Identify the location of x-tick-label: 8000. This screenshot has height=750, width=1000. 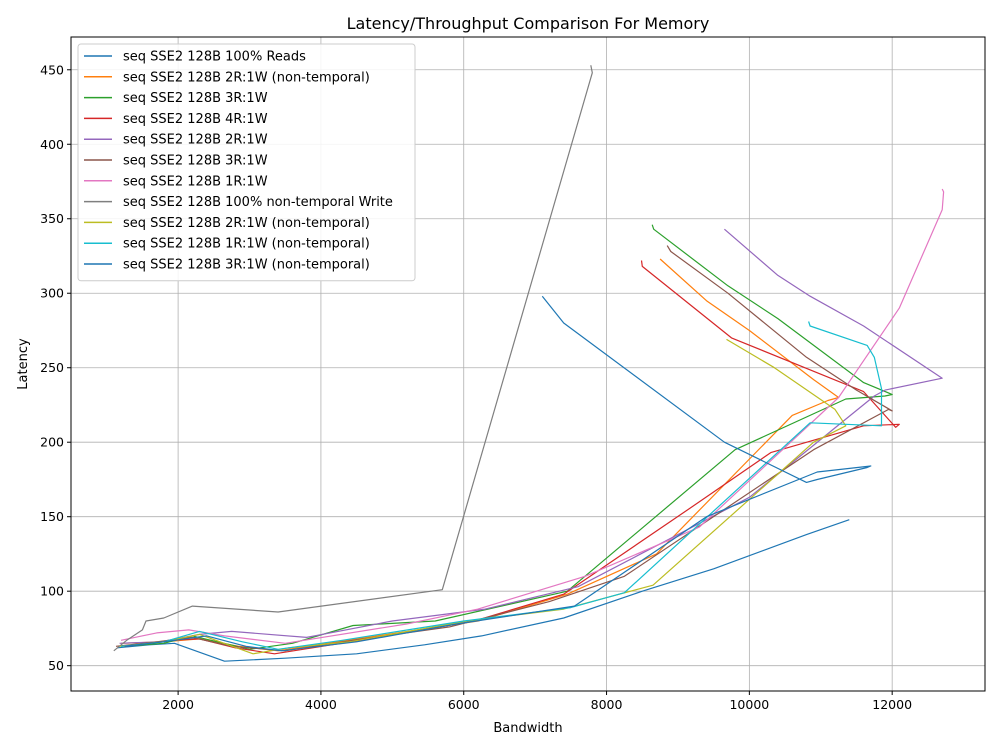
(607, 704).